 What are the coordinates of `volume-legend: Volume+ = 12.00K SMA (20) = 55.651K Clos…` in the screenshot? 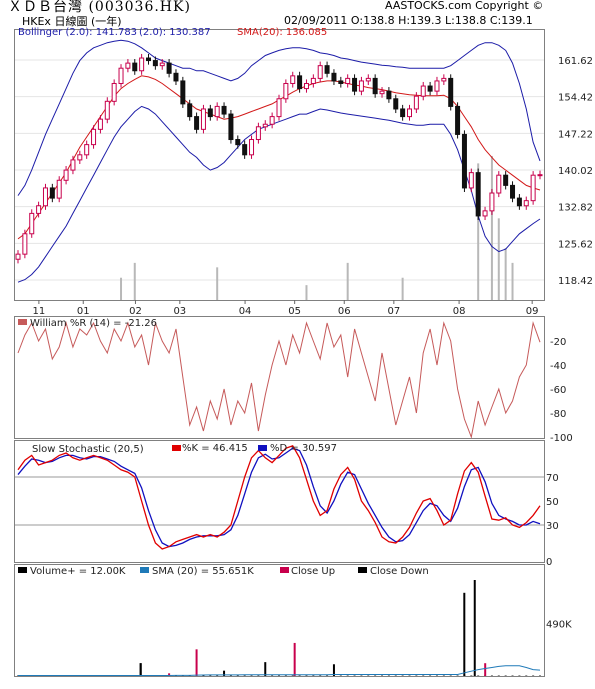 It's located at (223, 571).